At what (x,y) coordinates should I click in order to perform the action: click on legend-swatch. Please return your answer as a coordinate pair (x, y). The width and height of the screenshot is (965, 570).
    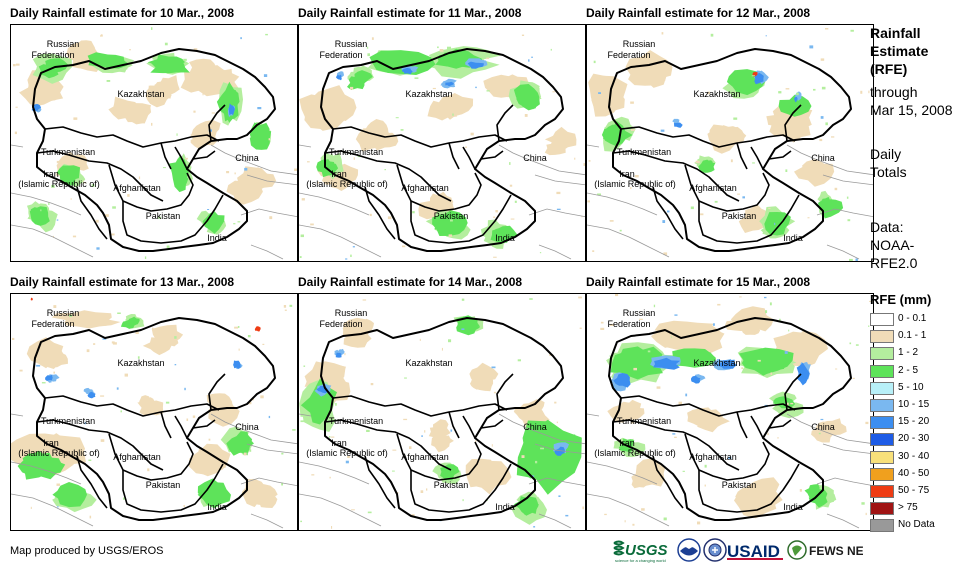
    Looking at the image, I should click on (882, 423).